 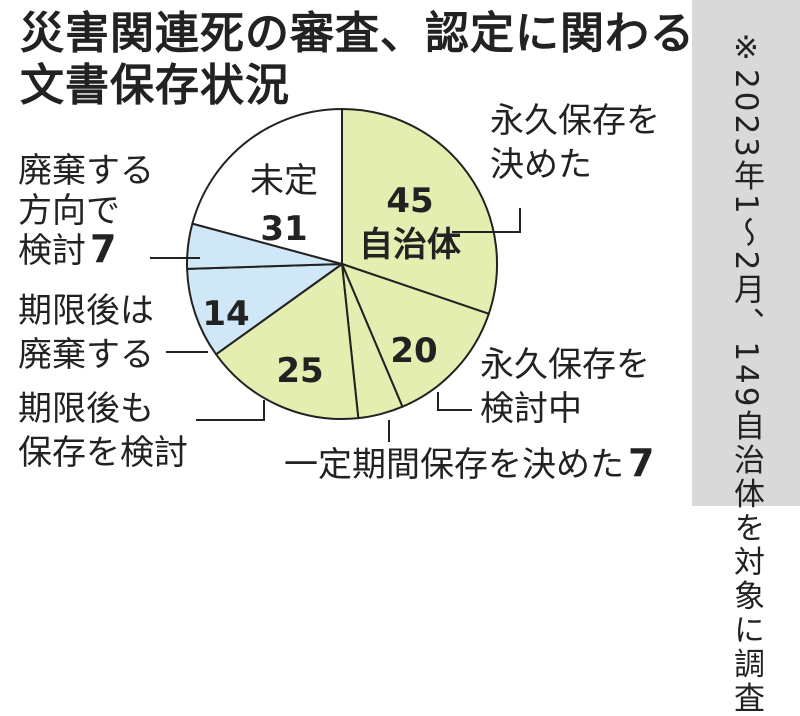 I want to click on slice-value-keep_after: 25, so click(x=299, y=371).